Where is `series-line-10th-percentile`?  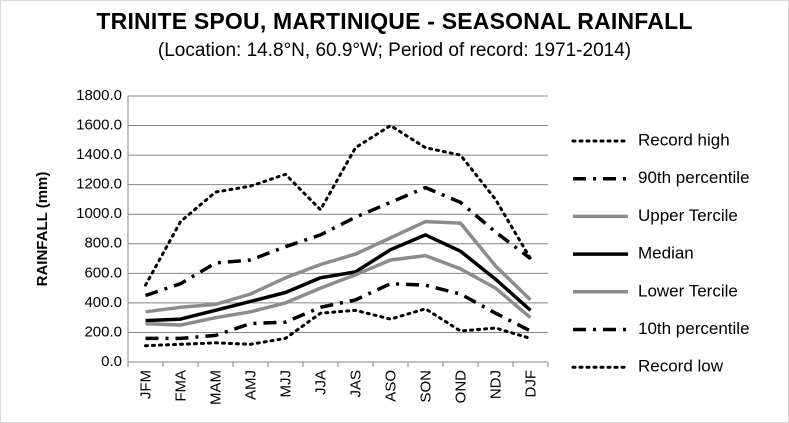
series-line-10th-percentile is located at coordinates (338, 311).